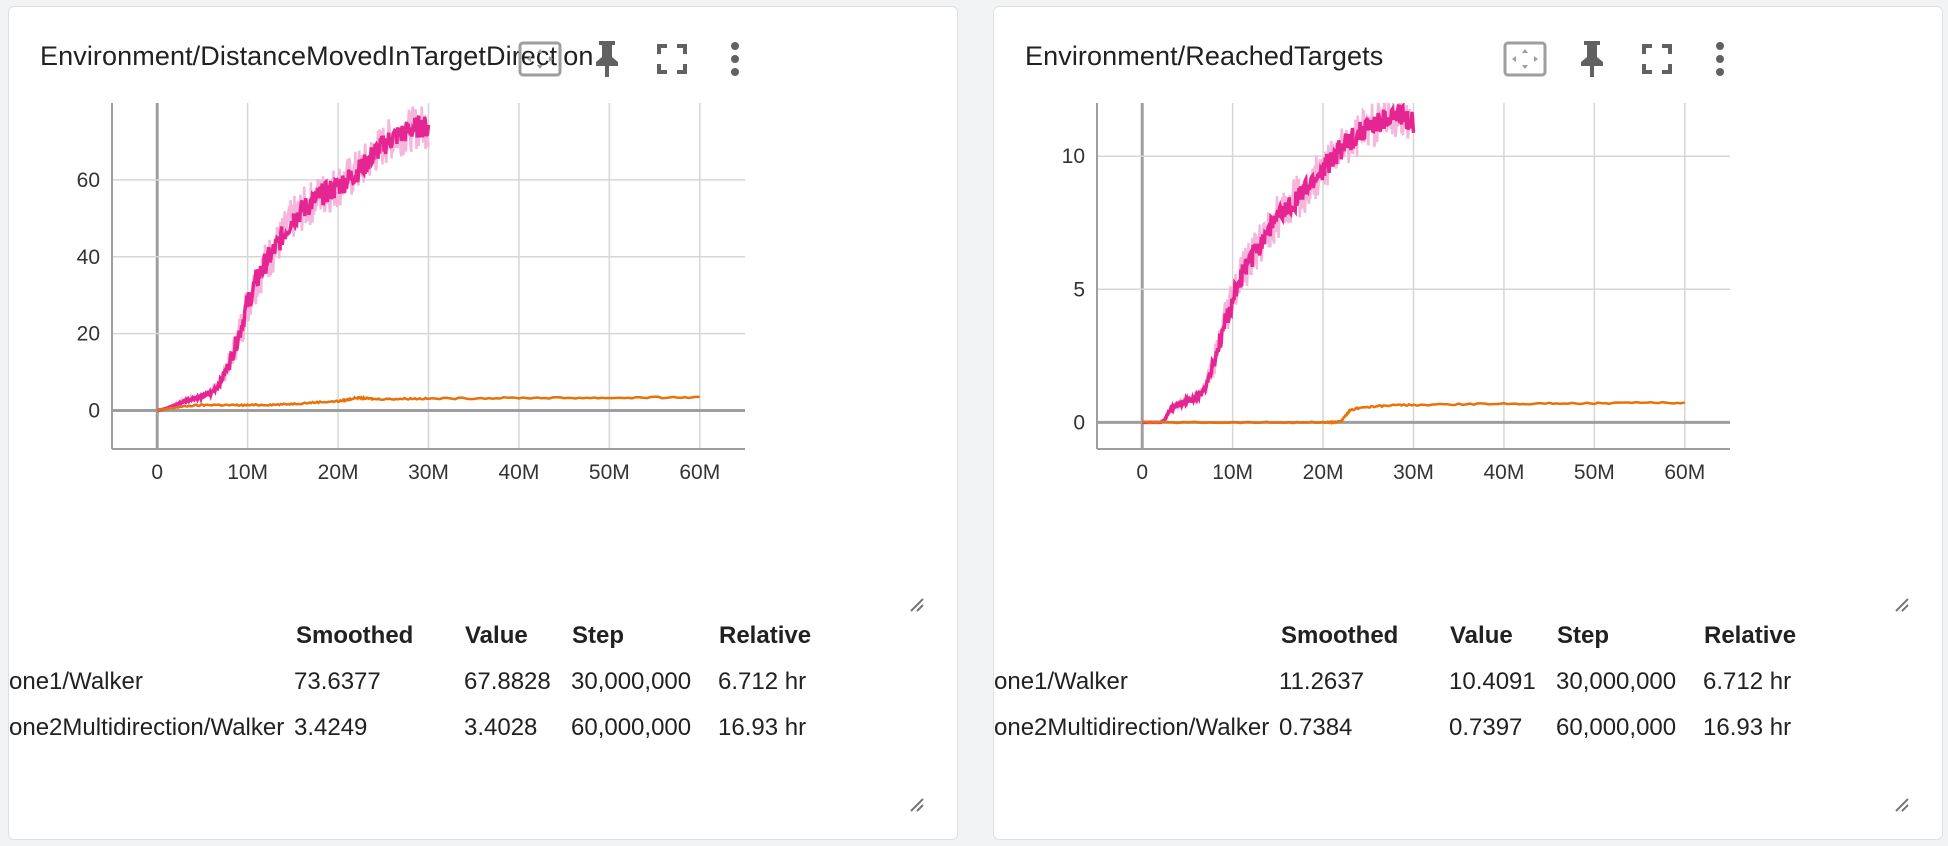 The height and width of the screenshot is (846, 1948). Describe the element at coordinates (337, 681) in the screenshot. I see `smoothed-cell: 73.6377` at that location.